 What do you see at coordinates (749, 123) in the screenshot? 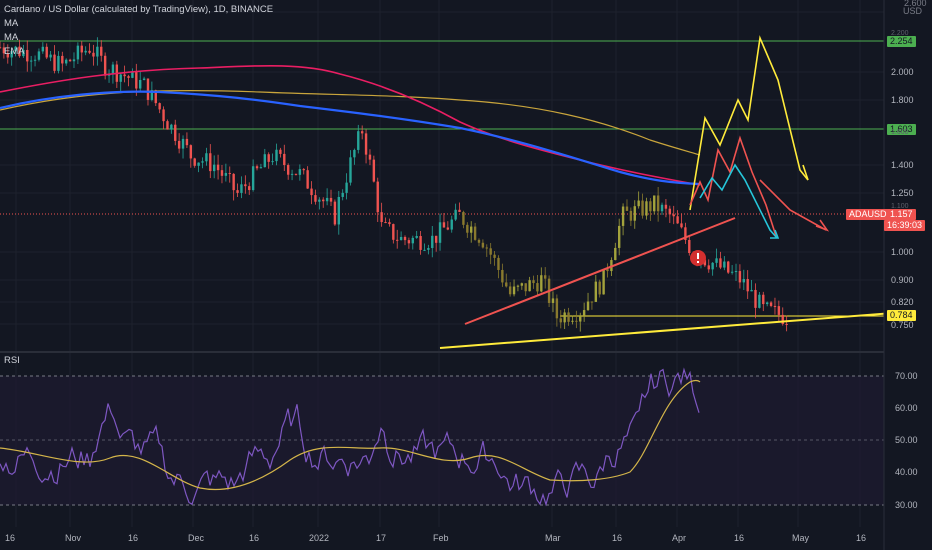
I see `wave-path-yellow` at bounding box center [749, 123].